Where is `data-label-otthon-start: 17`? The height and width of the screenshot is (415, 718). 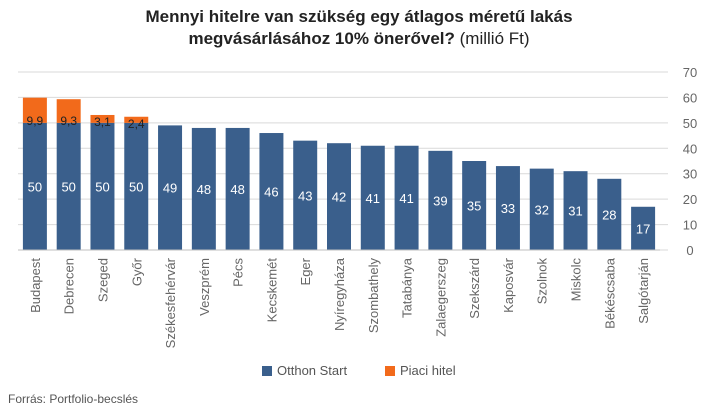
data-label-otthon-start: 17 is located at coordinates (643, 228).